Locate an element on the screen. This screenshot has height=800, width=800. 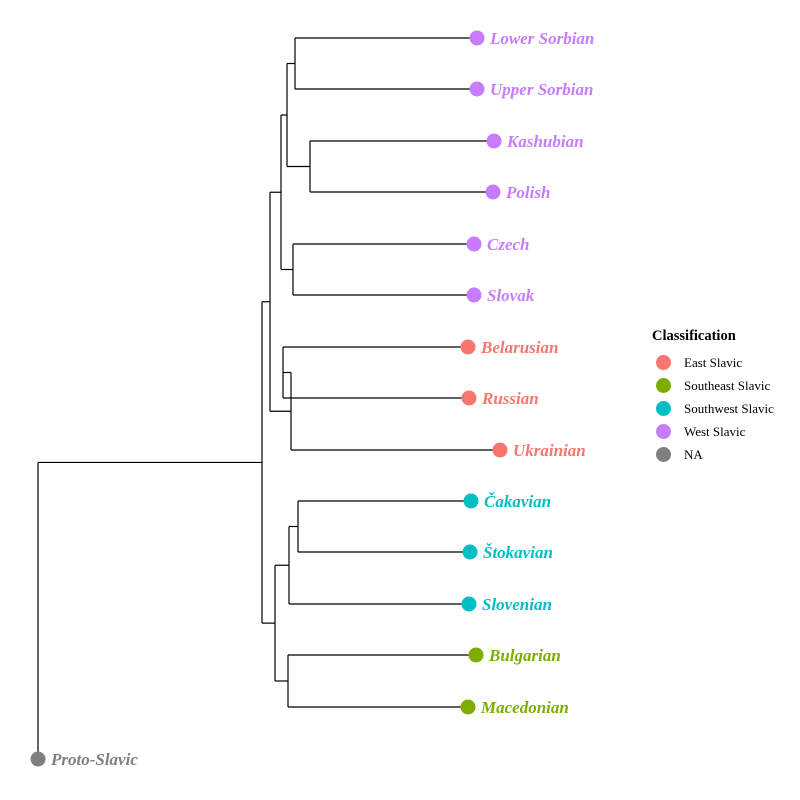
tip-label: Czech is located at coordinates (508, 244).